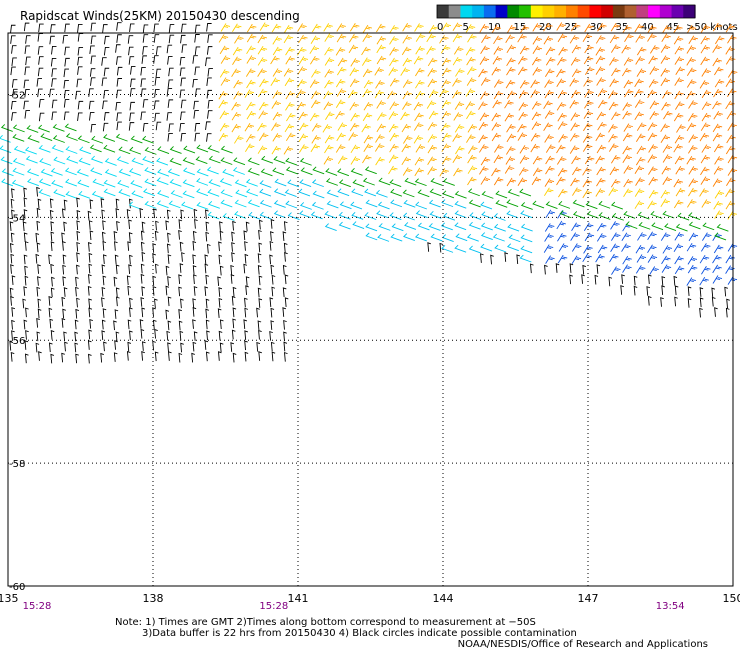 This screenshot has width=740, height=654. What do you see at coordinates (17, 587) in the screenshot?
I see `latitude-label: -60` at bounding box center [17, 587].